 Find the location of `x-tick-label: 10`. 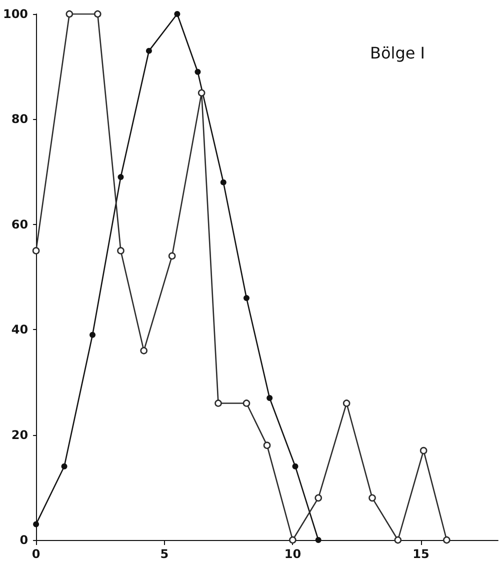

x-tick-label: 10 is located at coordinates (293, 554).